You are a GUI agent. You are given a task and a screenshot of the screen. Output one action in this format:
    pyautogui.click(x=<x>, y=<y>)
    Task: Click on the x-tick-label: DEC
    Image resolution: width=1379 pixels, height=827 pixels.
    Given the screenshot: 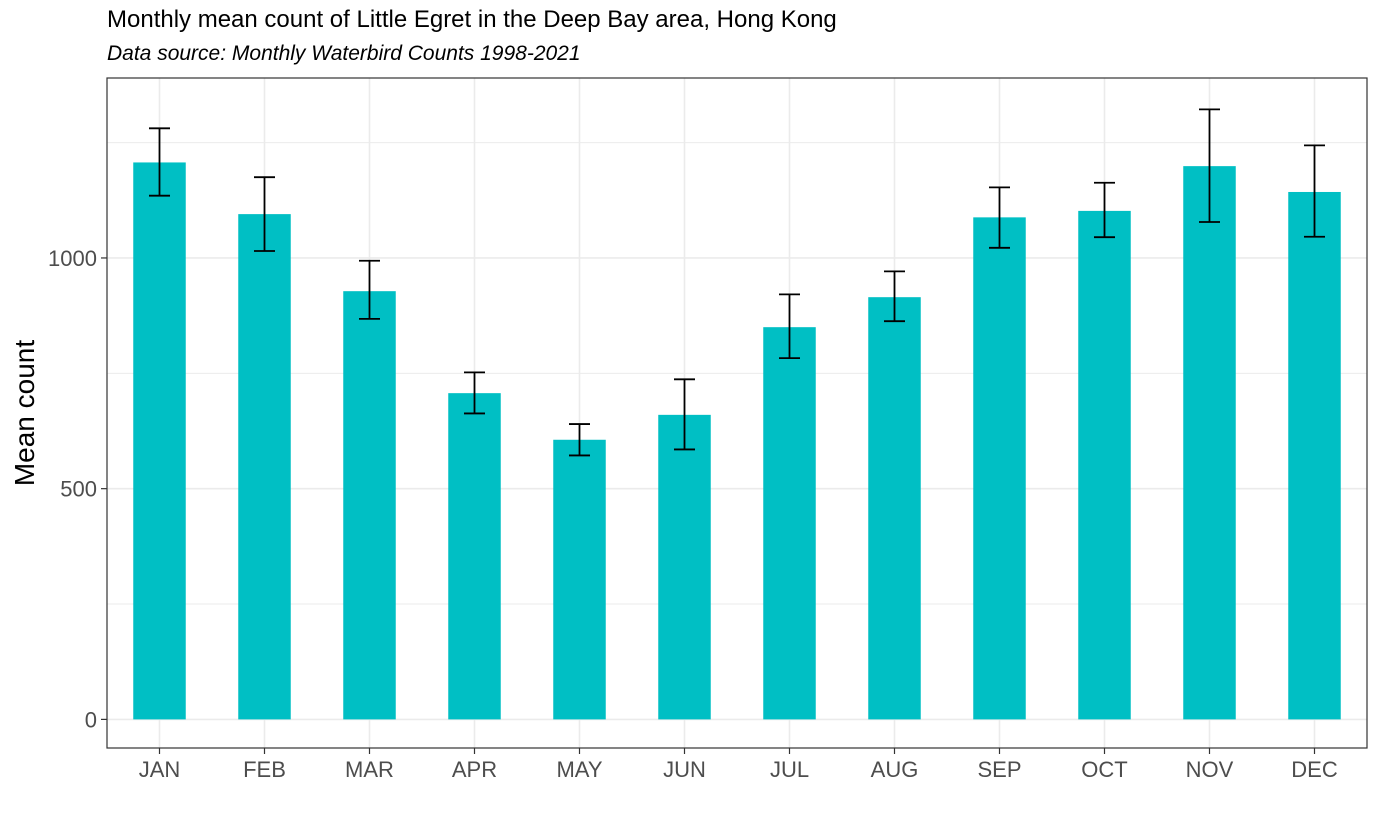 What is the action you would take?
    pyautogui.click(x=1314, y=769)
    